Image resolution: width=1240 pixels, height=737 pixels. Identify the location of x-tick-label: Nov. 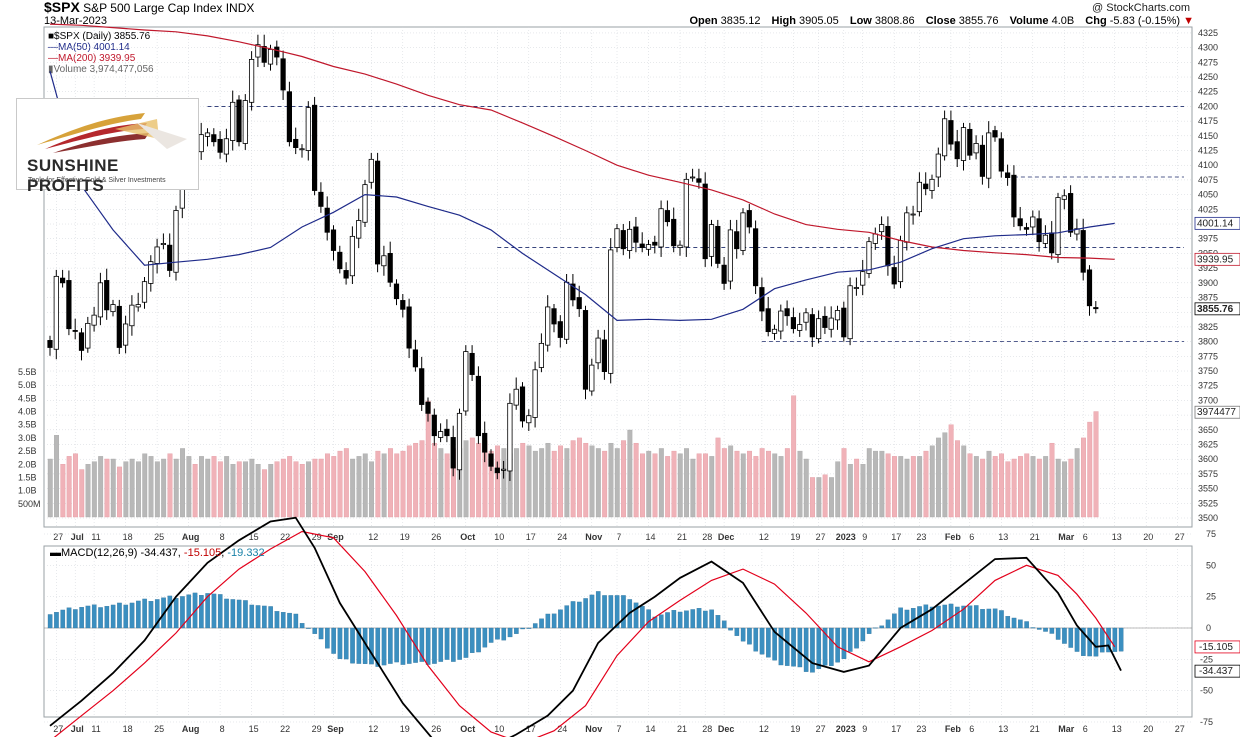
(593, 537).